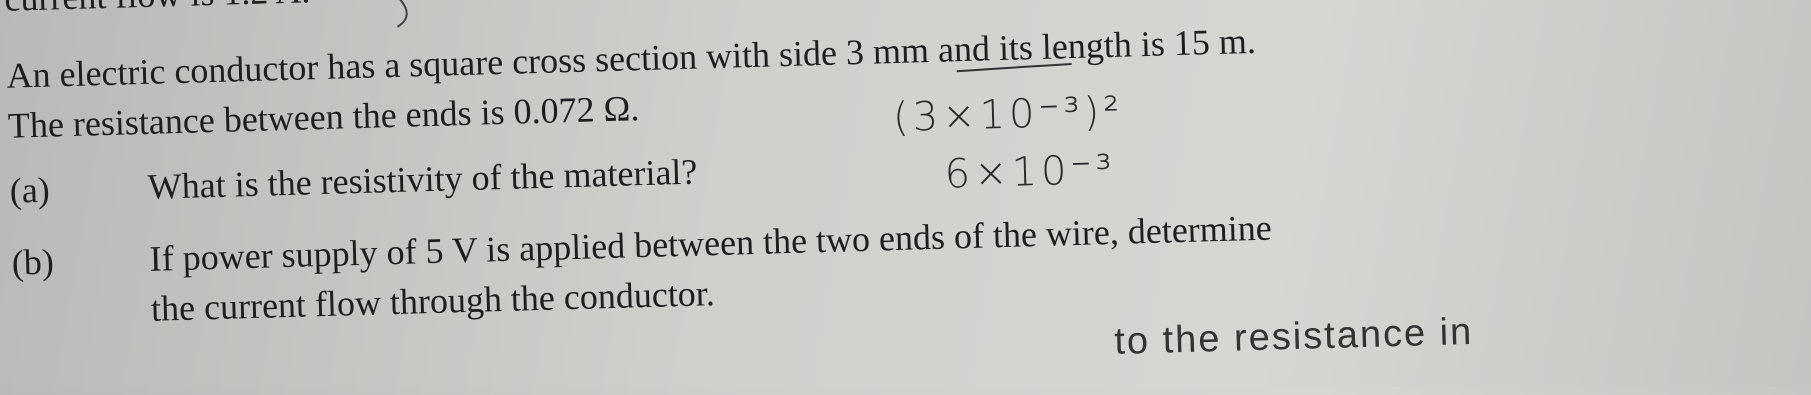 The width and height of the screenshot is (1811, 395). I want to click on pen-marks, so click(734, 36).